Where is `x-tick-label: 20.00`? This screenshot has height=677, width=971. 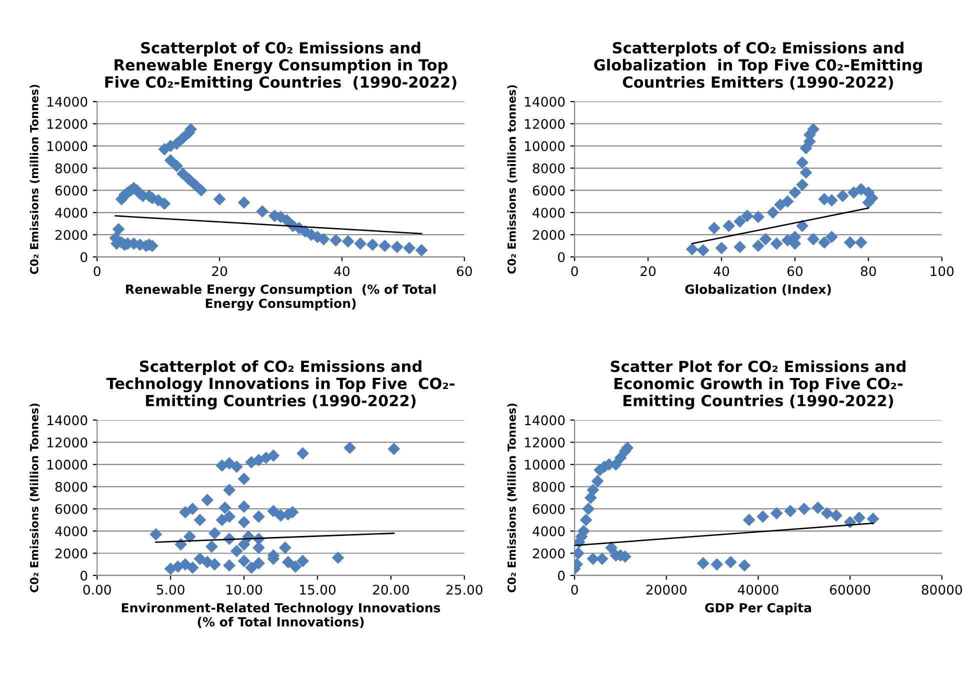 x-tick-label: 20.00 is located at coordinates (391, 589).